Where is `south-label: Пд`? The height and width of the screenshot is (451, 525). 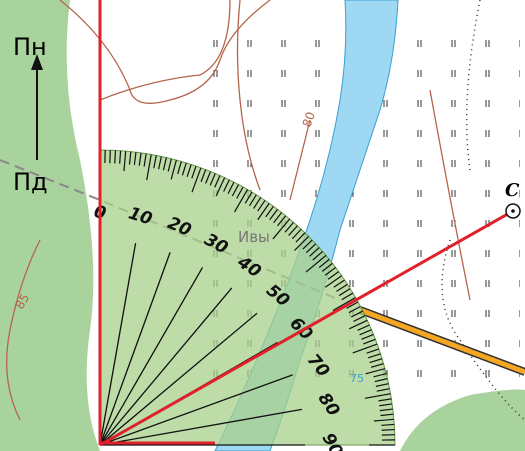 south-label: Пд is located at coordinates (30, 182).